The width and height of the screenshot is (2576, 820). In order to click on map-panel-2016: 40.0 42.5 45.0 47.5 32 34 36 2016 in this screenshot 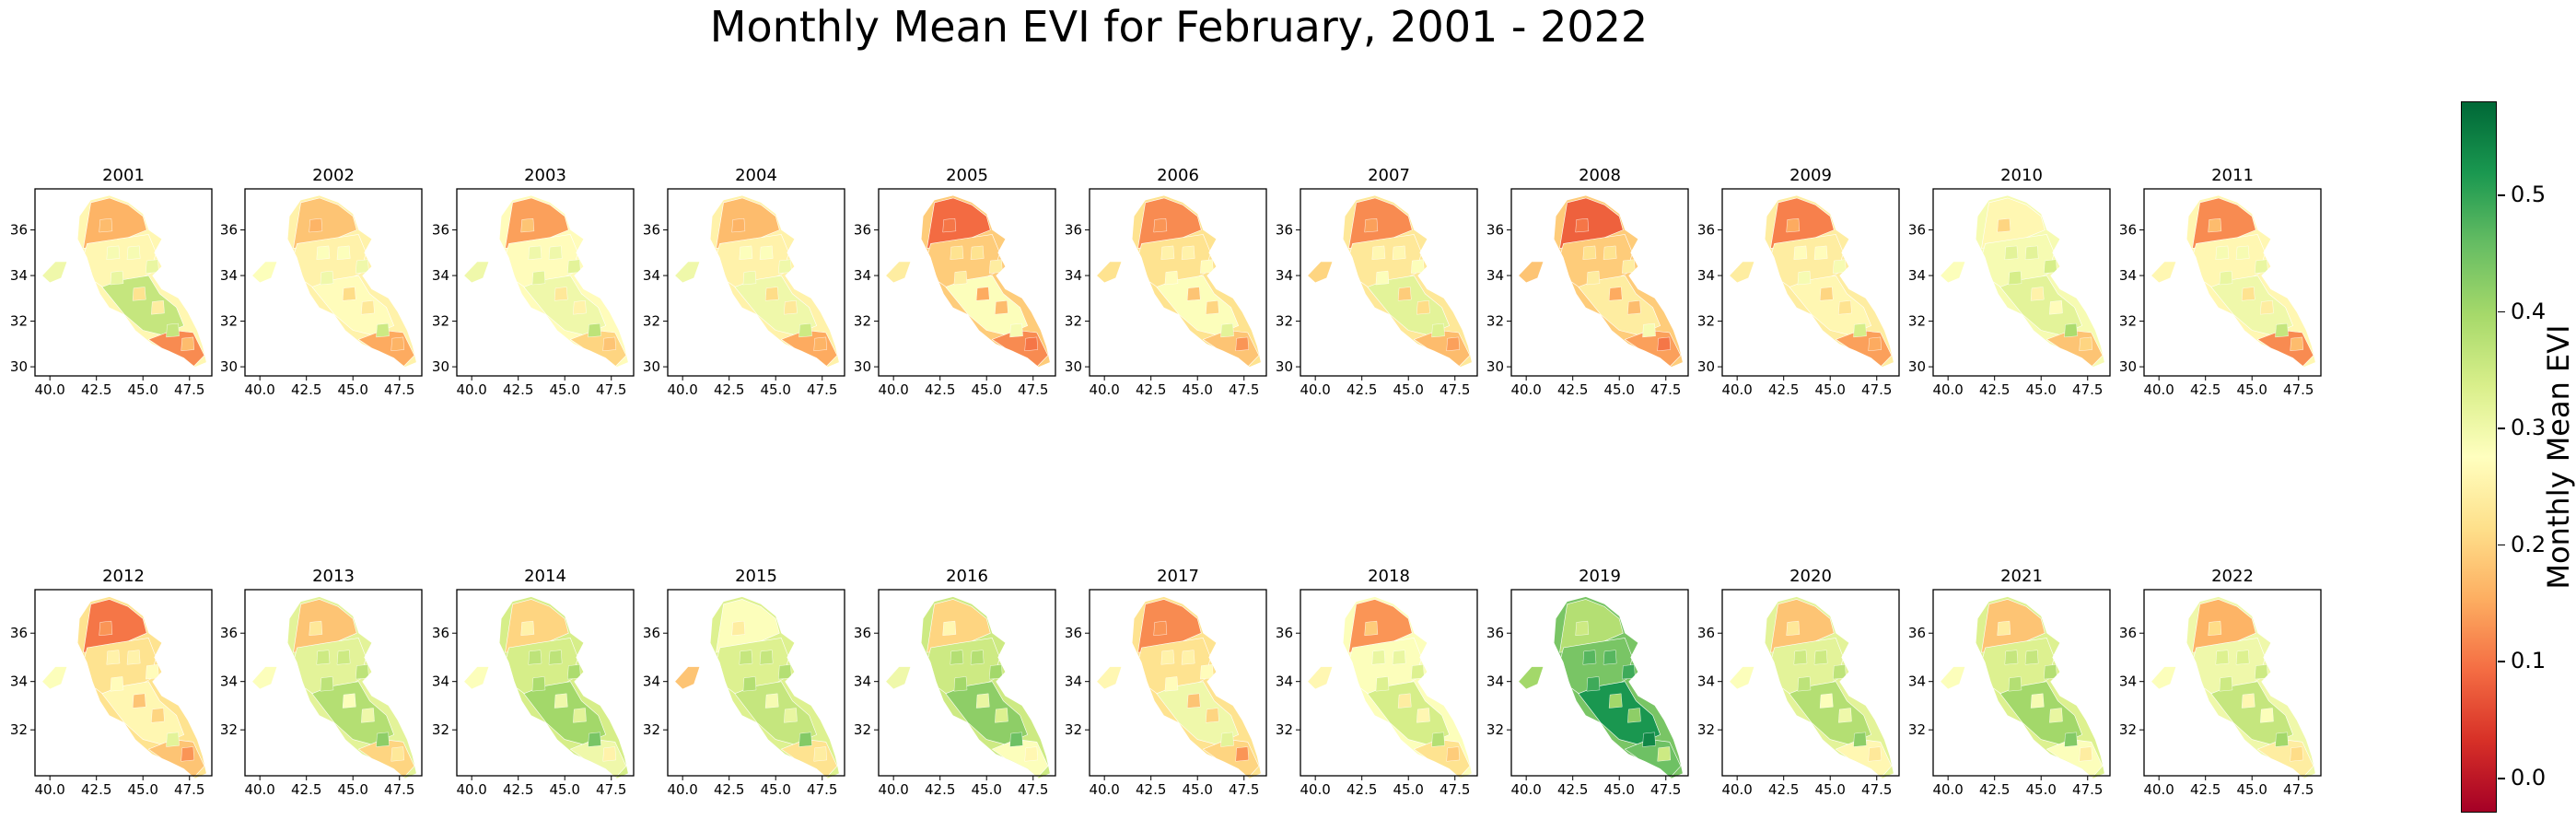, I will do `click(955, 683)`.